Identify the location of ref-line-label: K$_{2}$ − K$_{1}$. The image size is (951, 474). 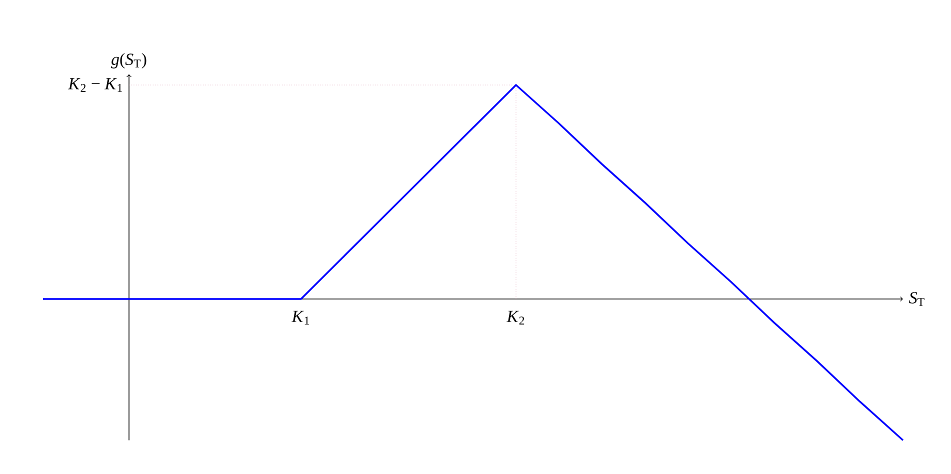
(95, 85).